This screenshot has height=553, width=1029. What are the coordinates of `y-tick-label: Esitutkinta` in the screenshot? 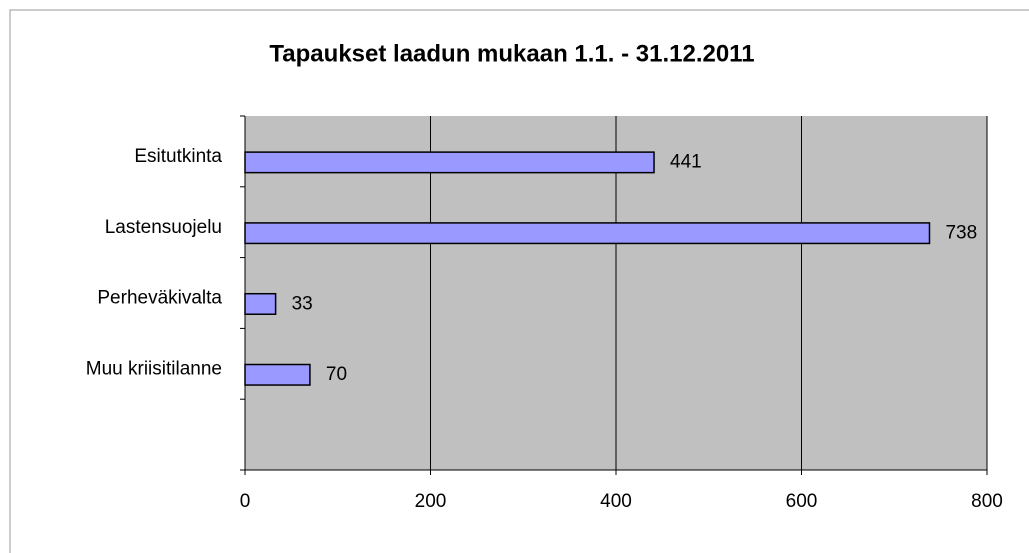 It's located at (178, 156).